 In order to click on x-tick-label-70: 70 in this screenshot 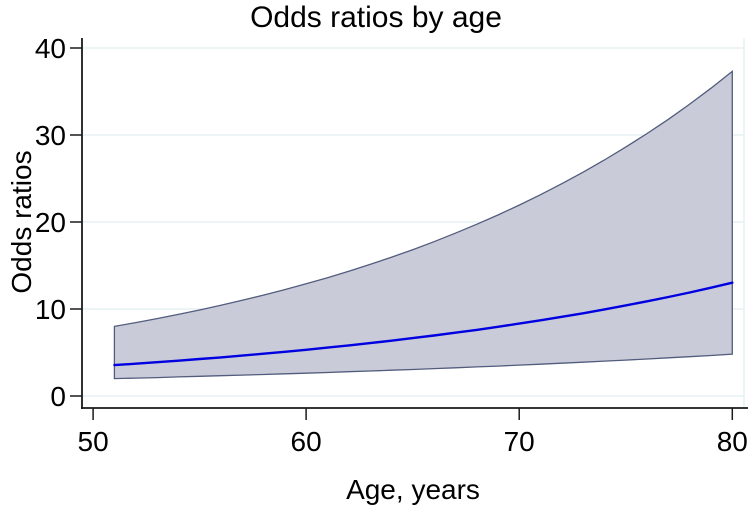, I will do `click(519, 441)`.